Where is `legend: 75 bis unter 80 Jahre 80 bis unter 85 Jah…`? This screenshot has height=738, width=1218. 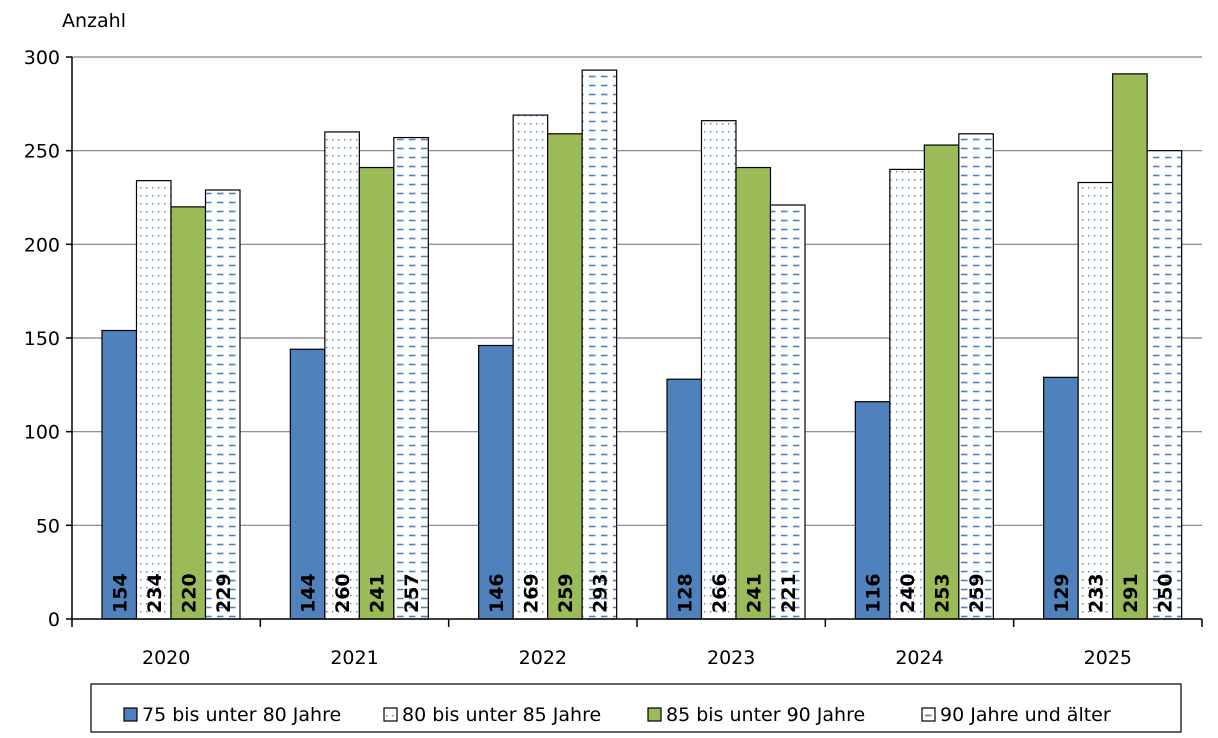 legend: 75 bis unter 80 Jahre 80 bis unter 85 Jah… is located at coordinates (636, 708).